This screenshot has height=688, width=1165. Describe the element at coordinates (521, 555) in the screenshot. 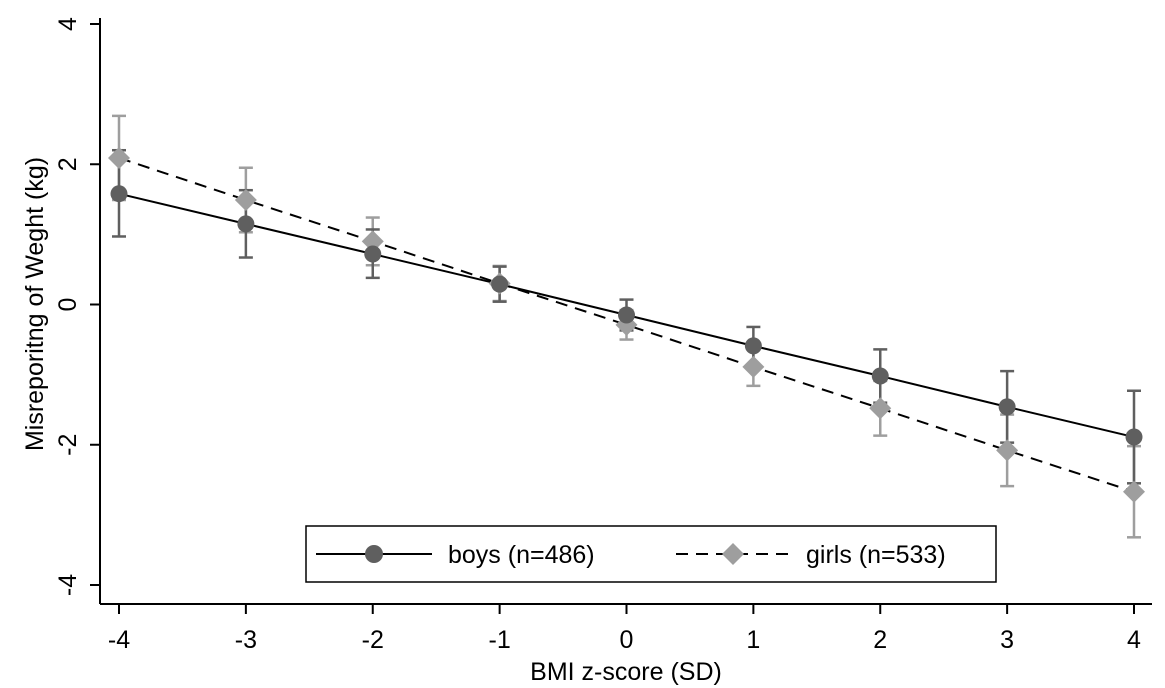

I see `legend-label-boys: boys (n=486)` at that location.